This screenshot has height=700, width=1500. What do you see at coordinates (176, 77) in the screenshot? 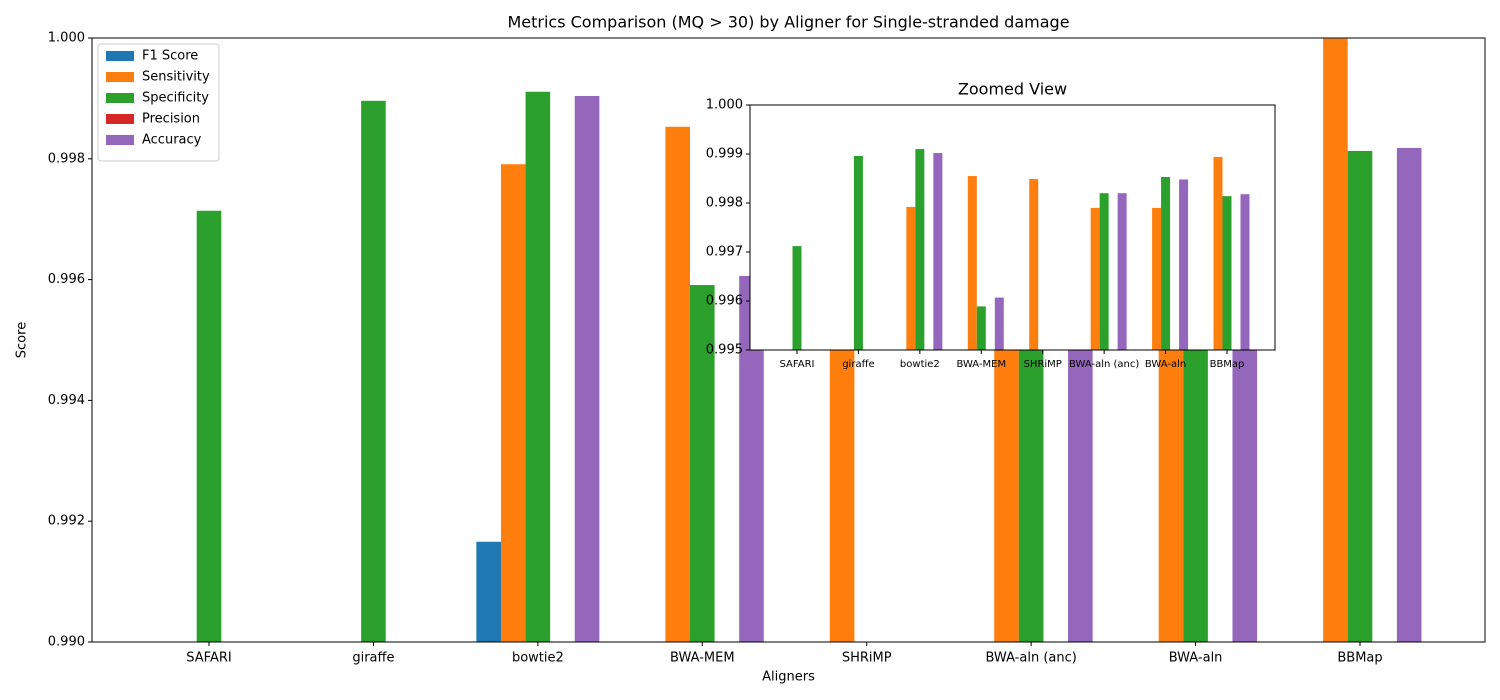
I see `legend-label: Sensitivity` at bounding box center [176, 77].